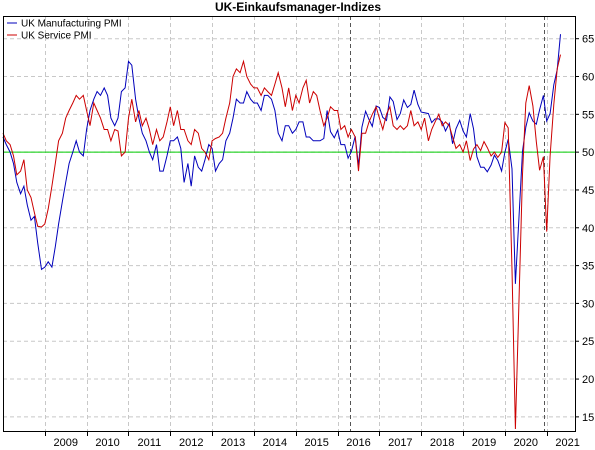  What do you see at coordinates (588, 267) in the screenshot?
I see `y-tick-label: 35` at bounding box center [588, 267].